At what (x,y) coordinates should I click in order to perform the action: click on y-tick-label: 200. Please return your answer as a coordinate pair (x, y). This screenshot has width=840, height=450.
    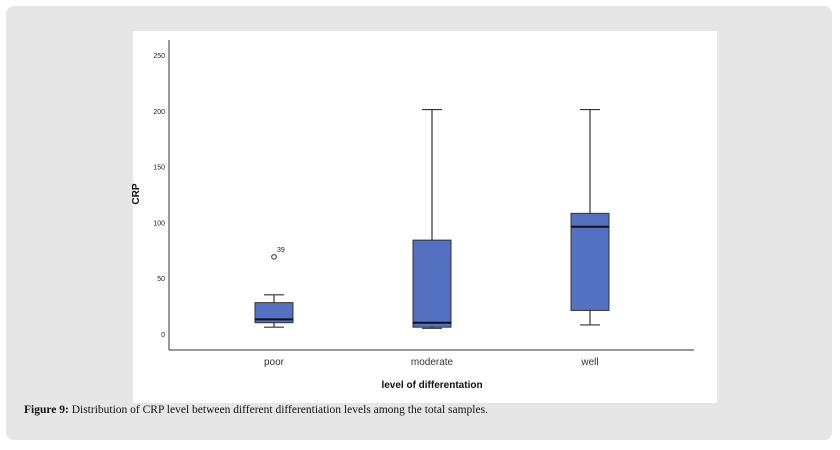
    Looking at the image, I should click on (159, 112).